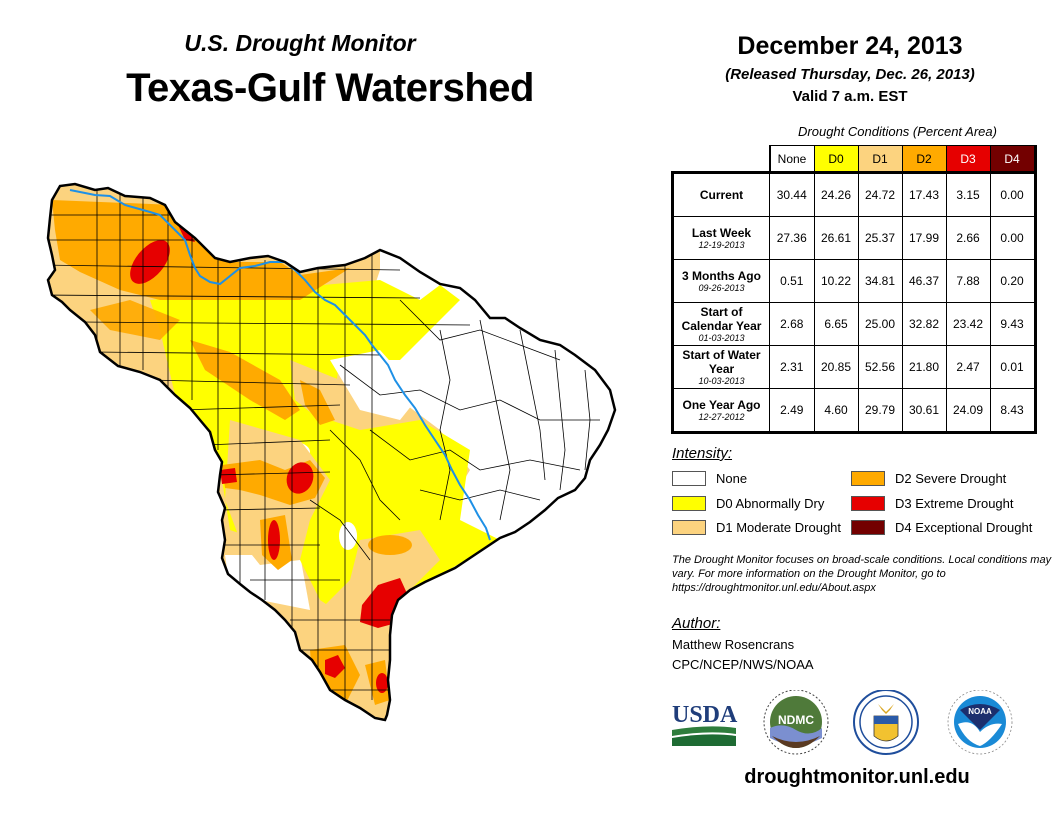 The image size is (1056, 816). What do you see at coordinates (964, 527) in the screenshot?
I see `legend-label: D4 Exceptional Drought` at bounding box center [964, 527].